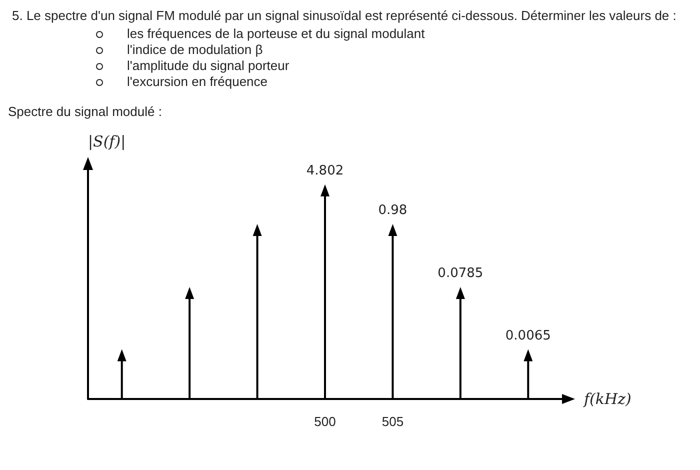 The height and width of the screenshot is (470, 700). Describe the element at coordinates (528, 336) in the screenshot. I see `data-label: 0.0065` at that location.